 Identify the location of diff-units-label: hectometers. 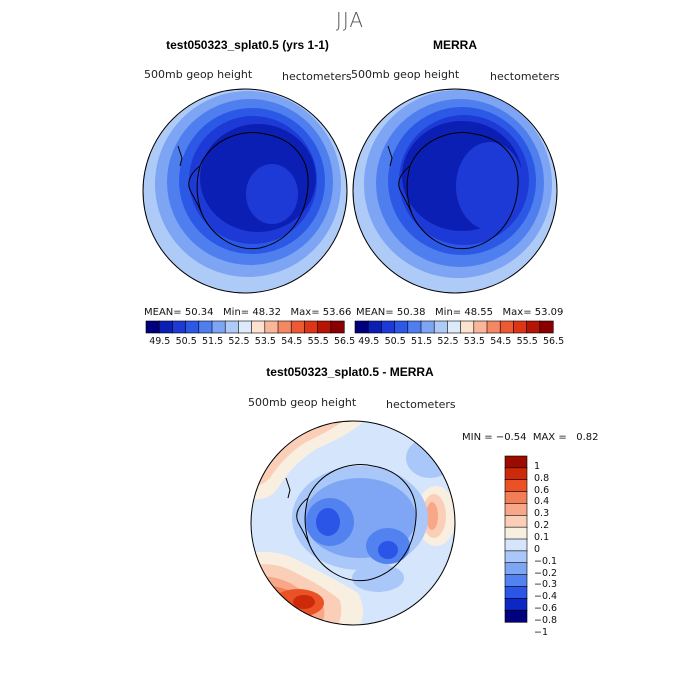
(421, 404).